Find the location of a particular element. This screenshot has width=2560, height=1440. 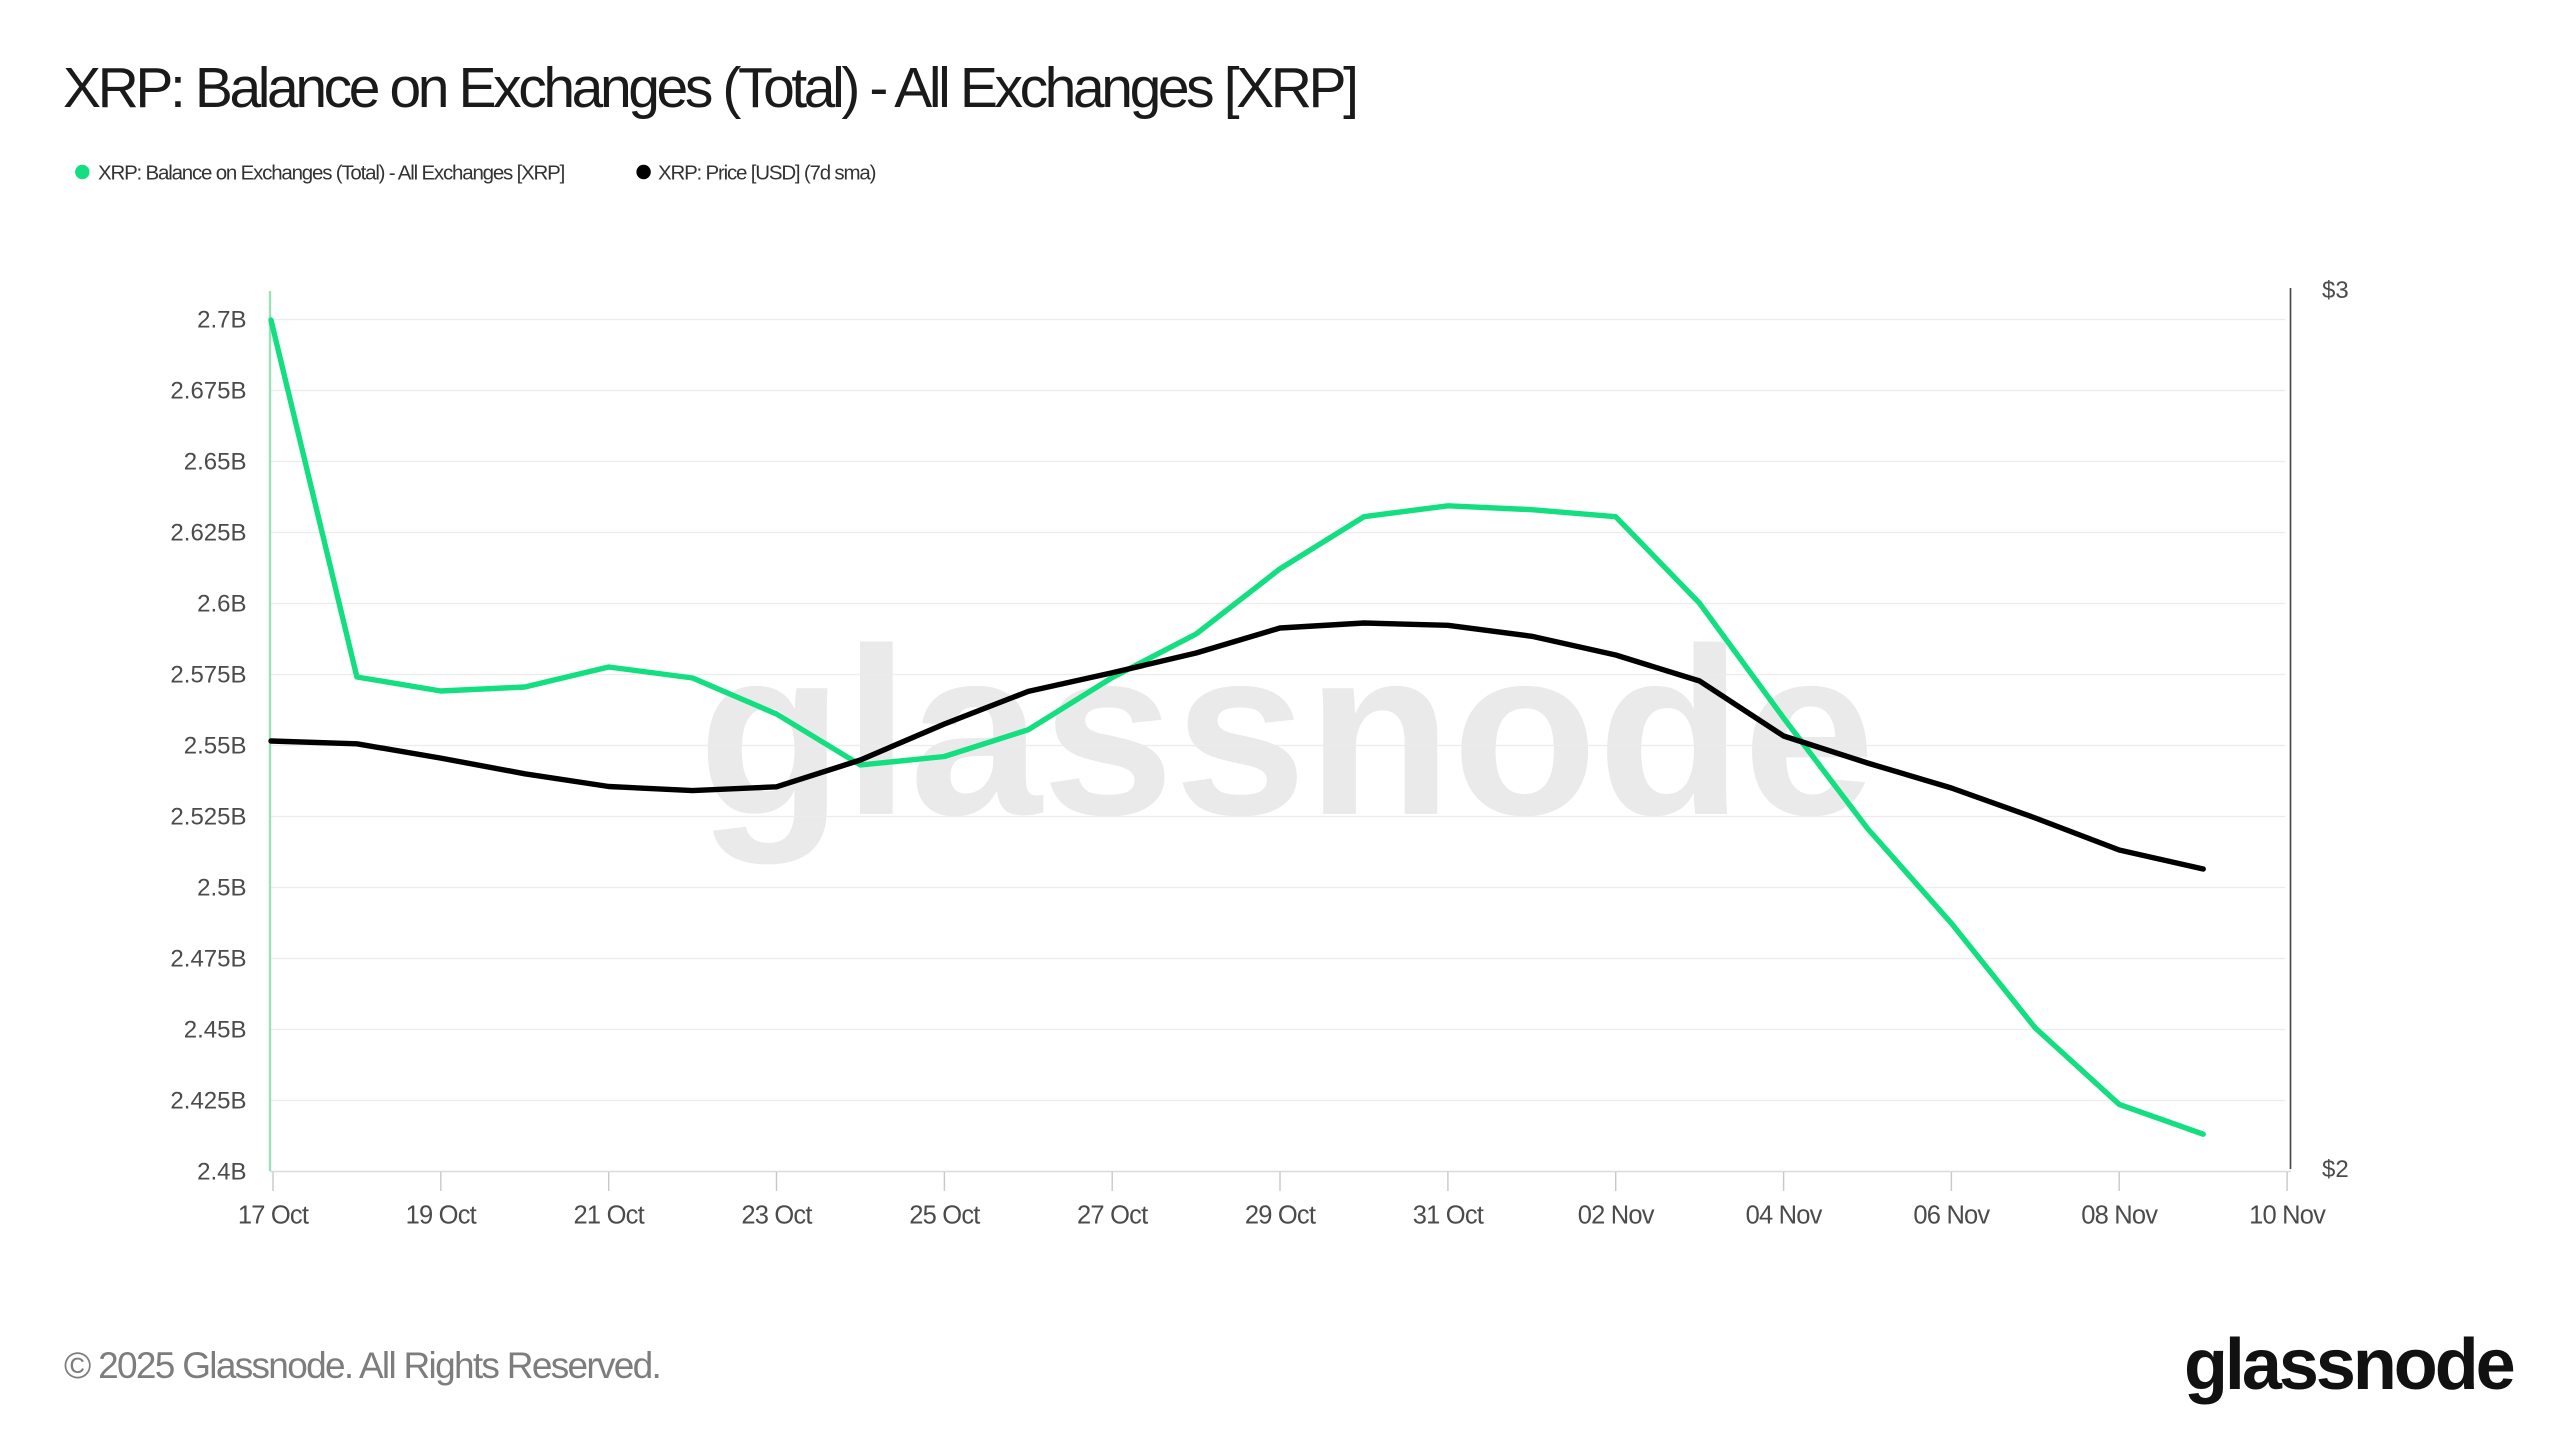

svg-text: 2.45B is located at coordinates (215, 1029).